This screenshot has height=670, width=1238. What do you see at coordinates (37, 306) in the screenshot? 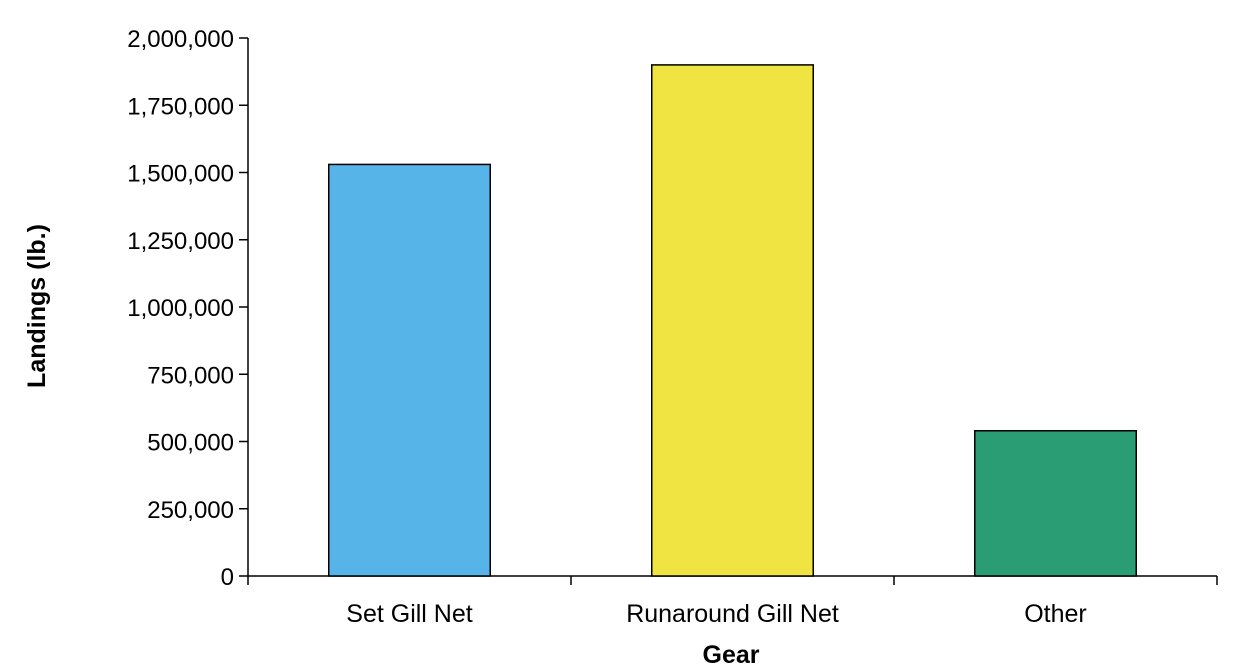
I see `y-axis-title: Landings (lb.)` at bounding box center [37, 306].